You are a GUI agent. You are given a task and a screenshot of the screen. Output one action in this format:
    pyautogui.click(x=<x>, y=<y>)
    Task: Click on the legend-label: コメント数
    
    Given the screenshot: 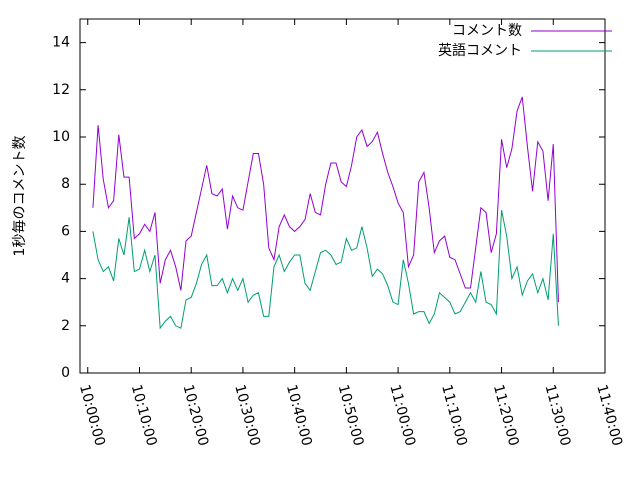 What is the action you would take?
    pyautogui.click(x=487, y=31)
    